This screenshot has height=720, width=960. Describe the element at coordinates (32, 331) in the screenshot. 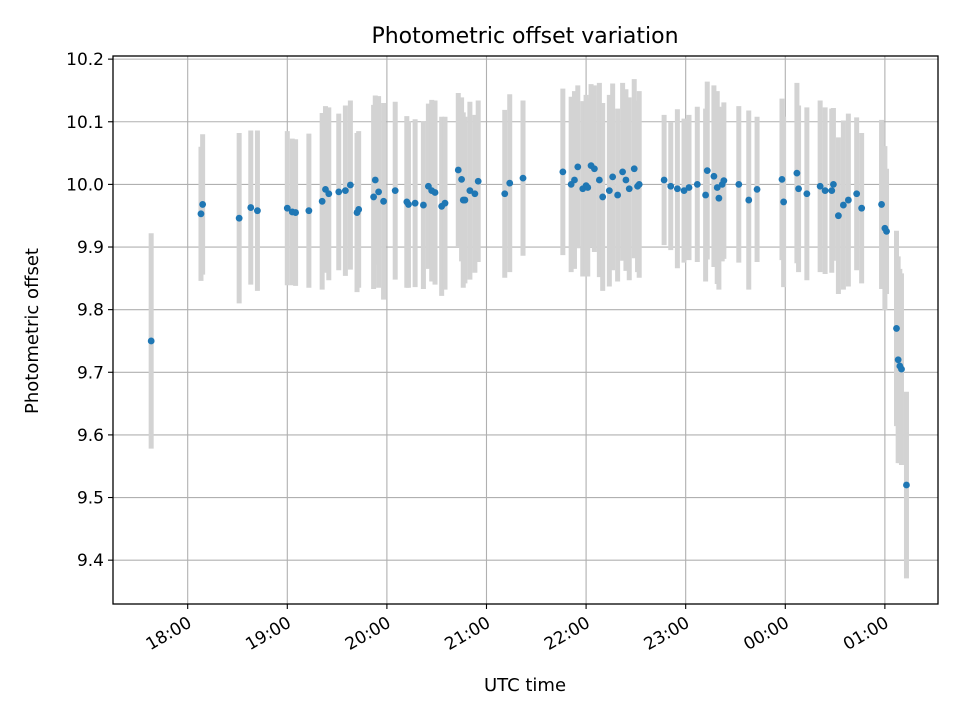

I see `y-axis-label: Photometric offset` at that location.